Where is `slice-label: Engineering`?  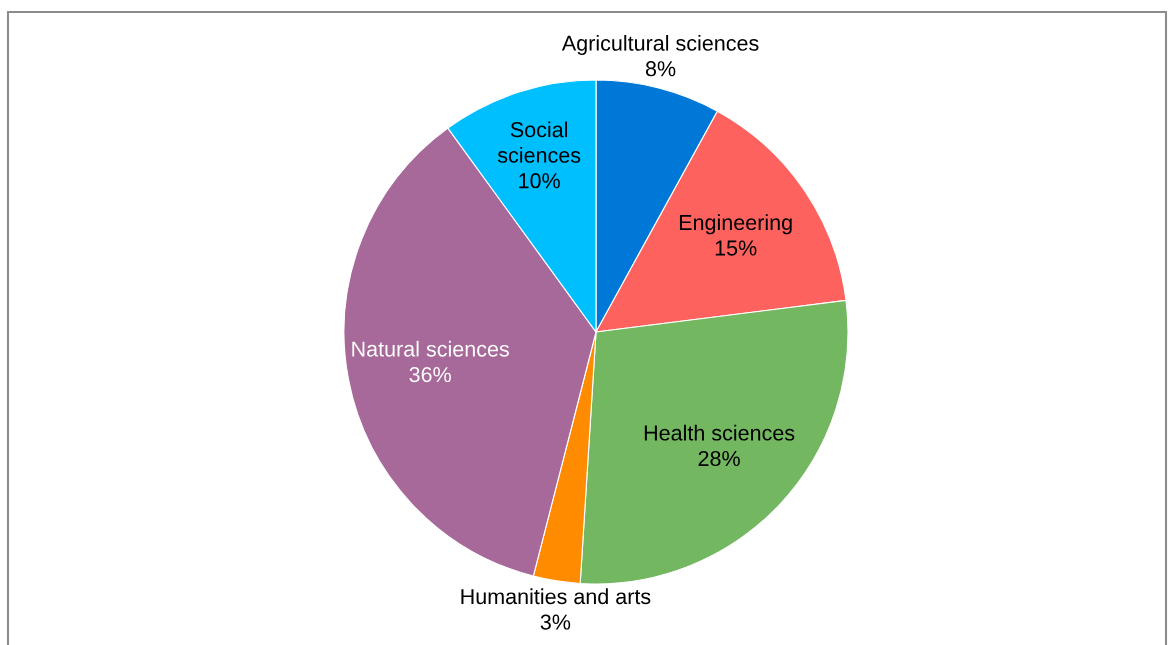
slice-label: Engineering is located at coordinates (735, 224).